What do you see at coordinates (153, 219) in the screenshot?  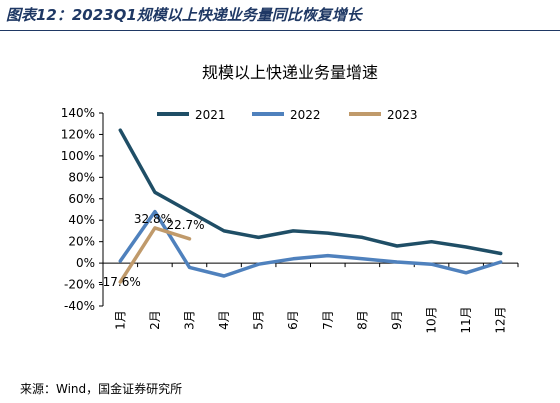 I see `data-label: 32.8%` at bounding box center [153, 219].